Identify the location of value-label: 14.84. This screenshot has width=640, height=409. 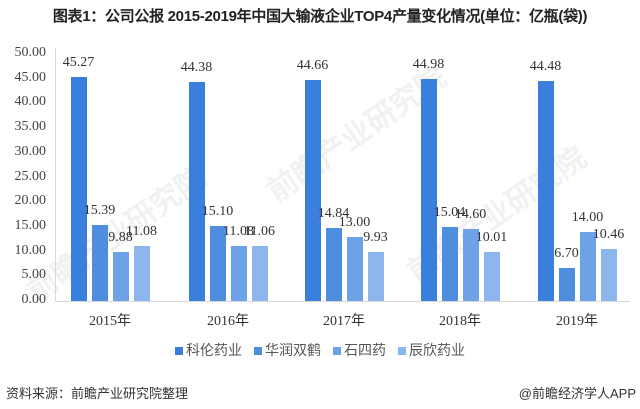
(333, 213).